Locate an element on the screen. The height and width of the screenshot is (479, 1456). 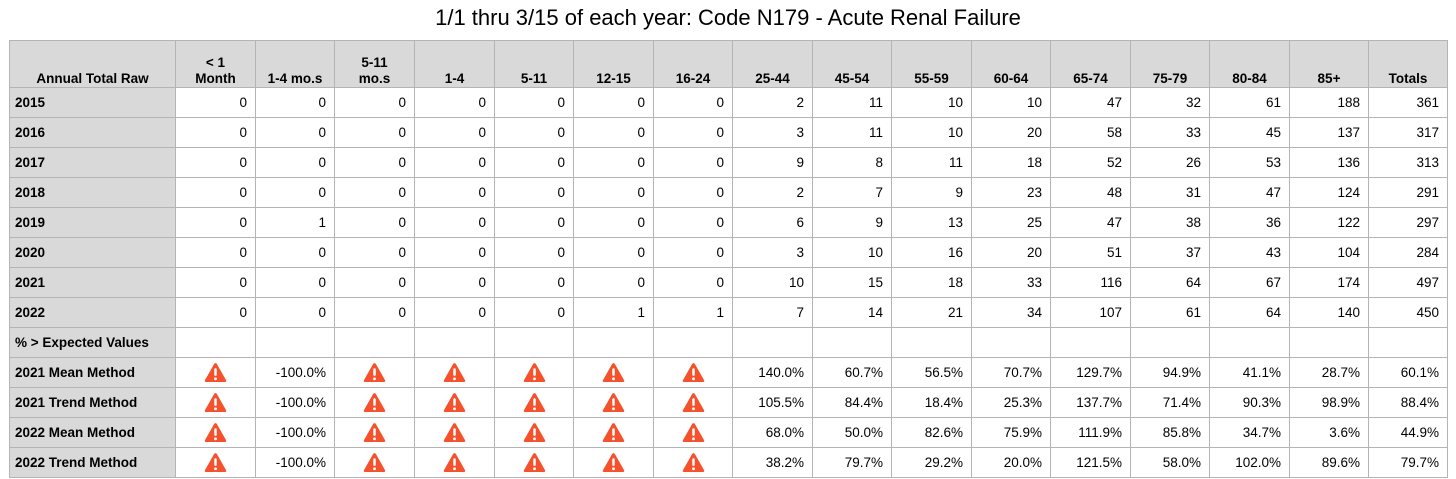
table-row: 2022 0 0 0 0 0 1 1 7 14 21 34 107 61 64 140 450 is located at coordinates (728, 312).